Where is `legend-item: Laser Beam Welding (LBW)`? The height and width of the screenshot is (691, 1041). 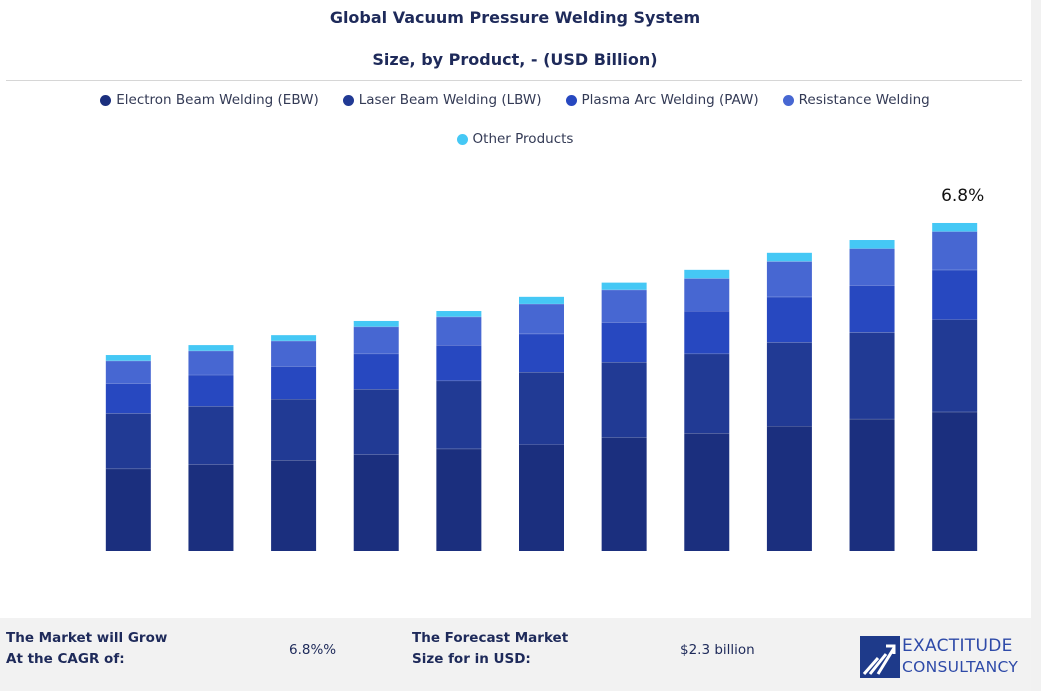
legend-item: Laser Beam Welding (LBW) is located at coordinates (442, 100).